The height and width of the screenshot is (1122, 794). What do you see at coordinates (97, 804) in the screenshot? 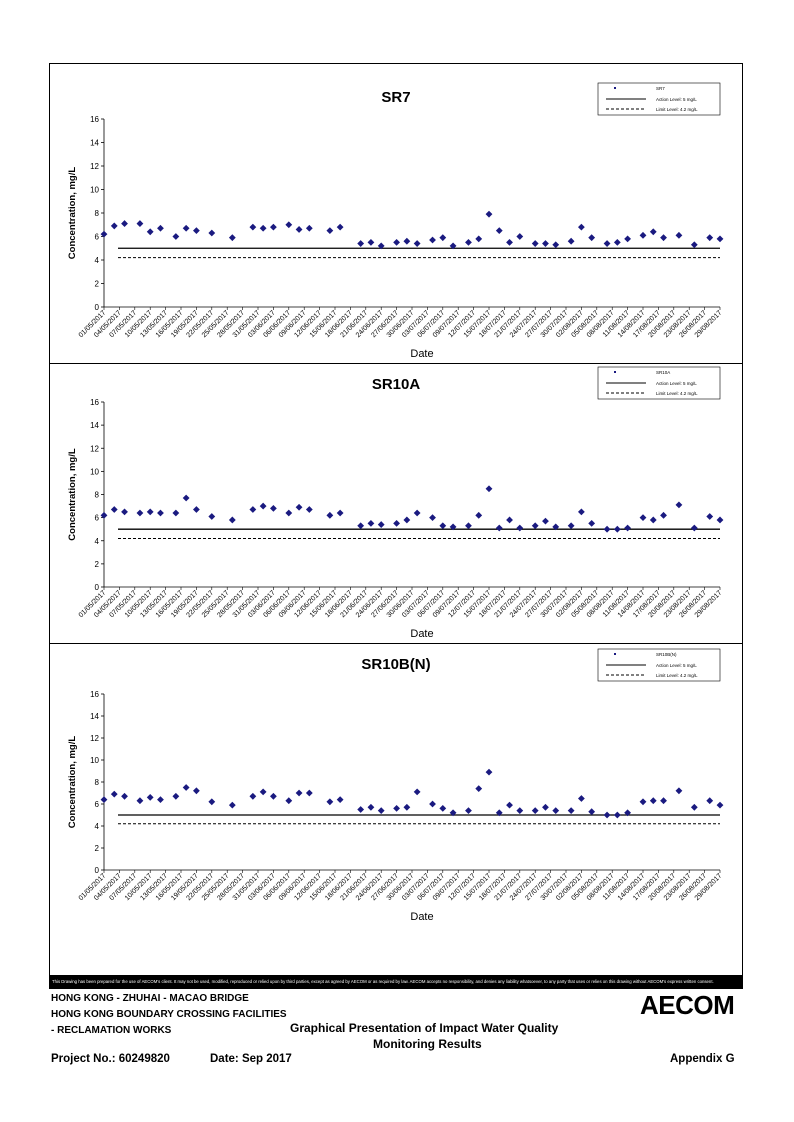
I see `y-tick-label: 6` at bounding box center [97, 804].